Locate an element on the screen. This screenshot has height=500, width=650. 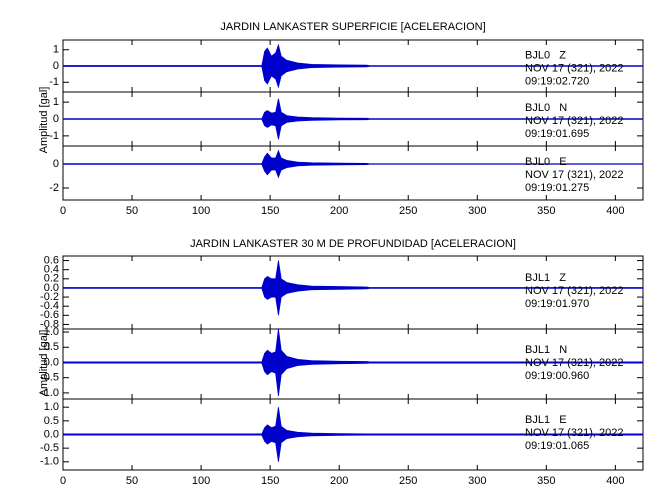
y-tick-label: 0.4 is located at coordinates (51, 270).